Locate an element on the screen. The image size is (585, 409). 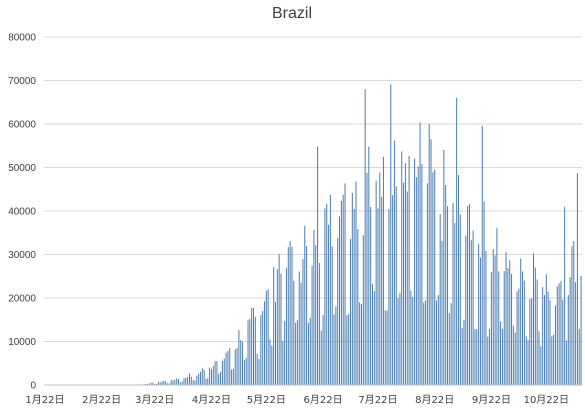
y-tick-label: 80000 is located at coordinates (22, 38).